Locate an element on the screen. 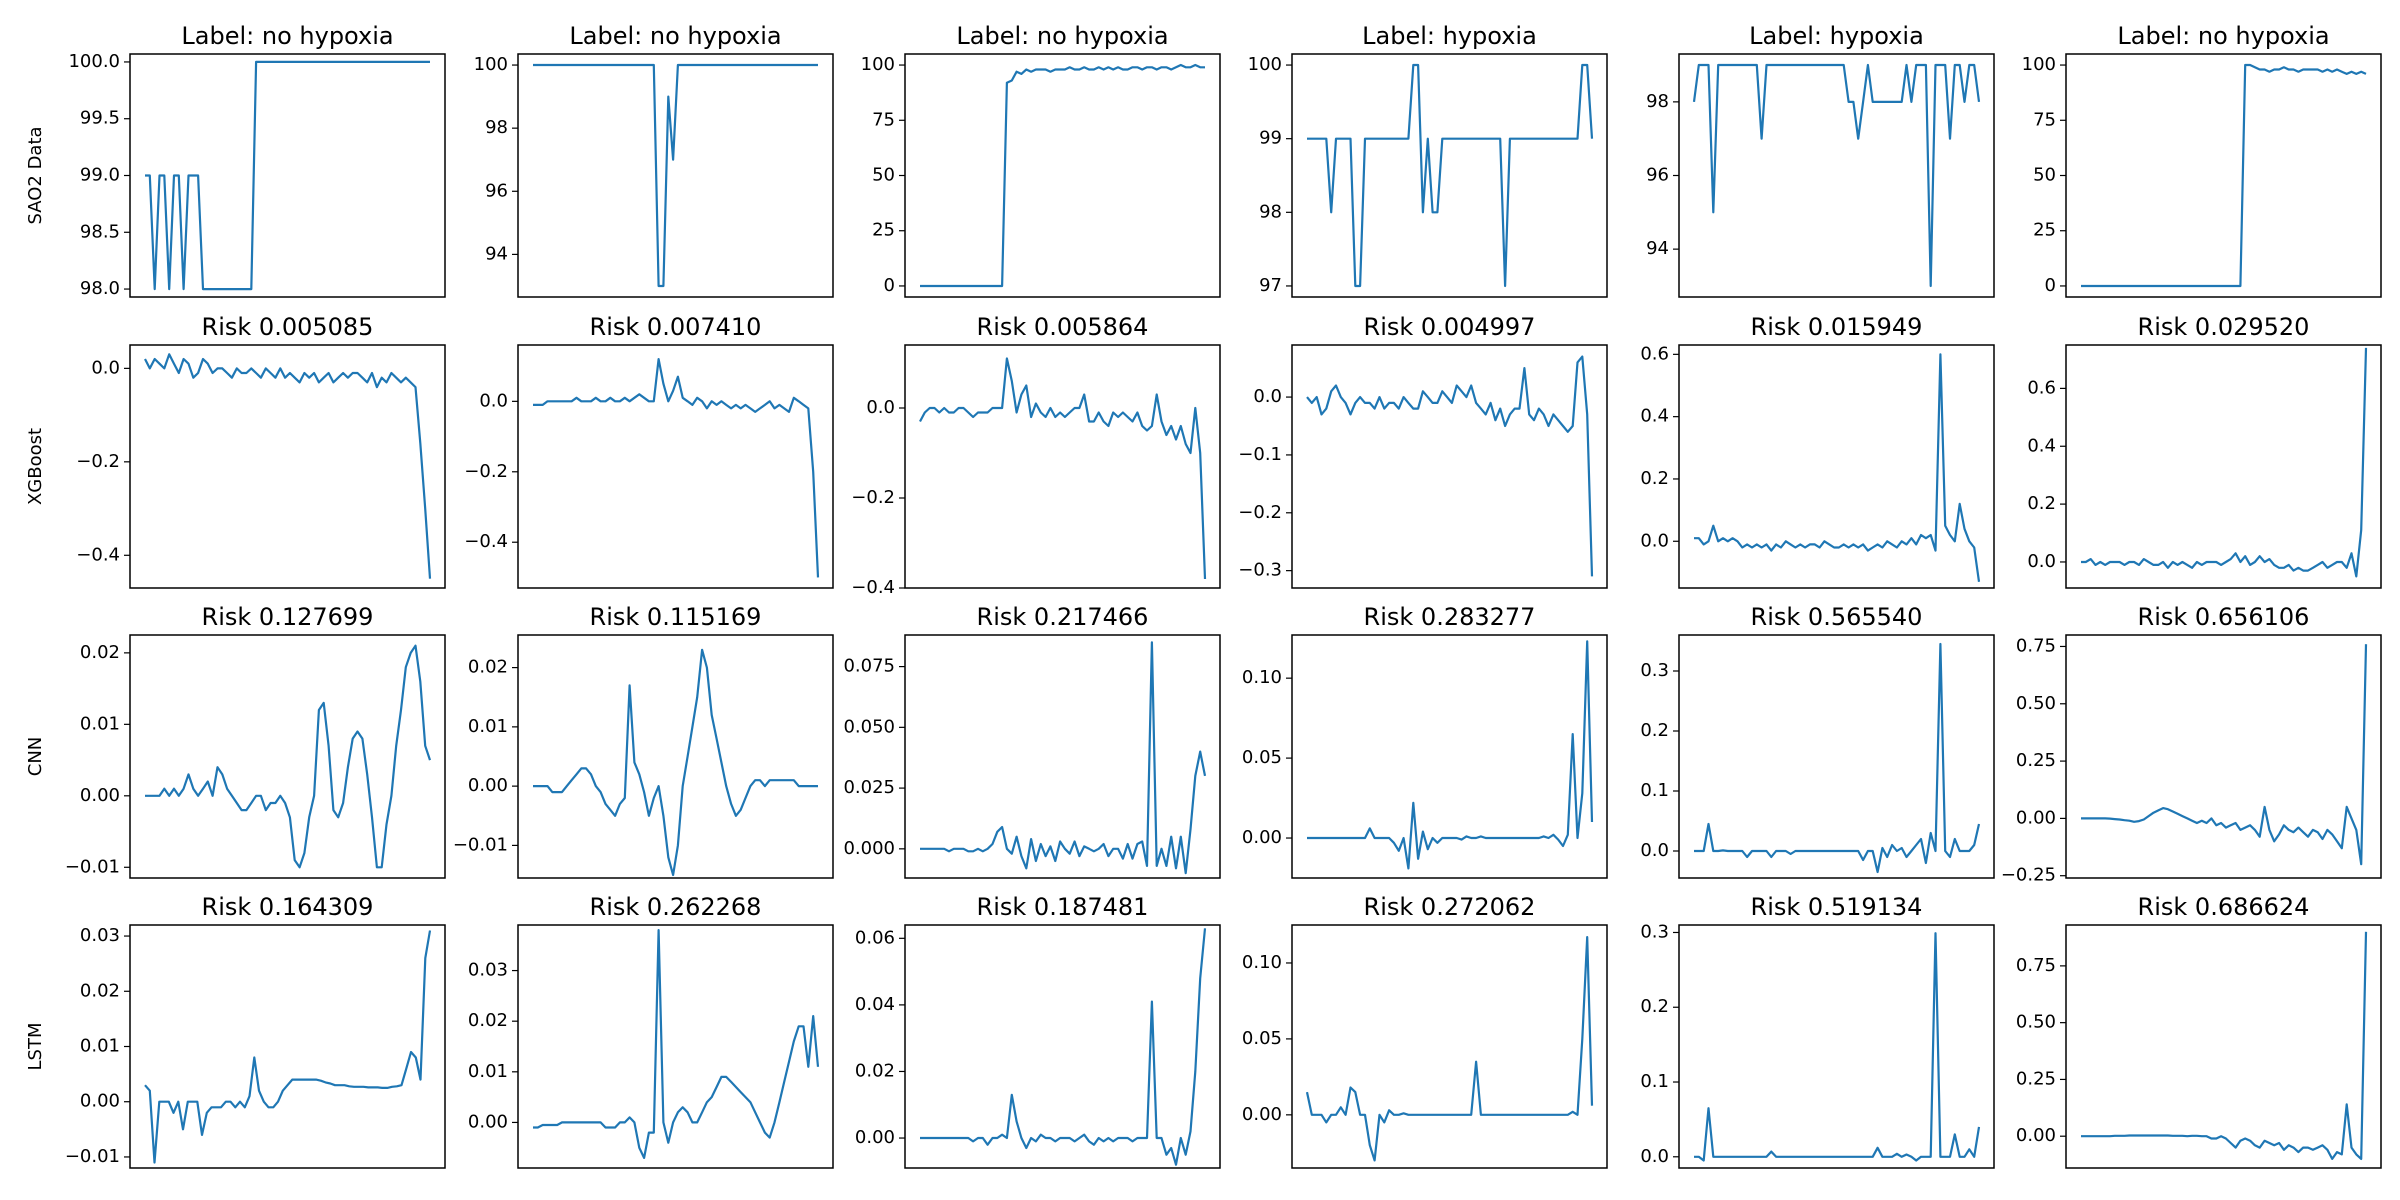 The image size is (2400, 1200). subplot: Risk 0.015949 0.0 0.2 0.4 0.6 is located at coordinates (1817, 451).